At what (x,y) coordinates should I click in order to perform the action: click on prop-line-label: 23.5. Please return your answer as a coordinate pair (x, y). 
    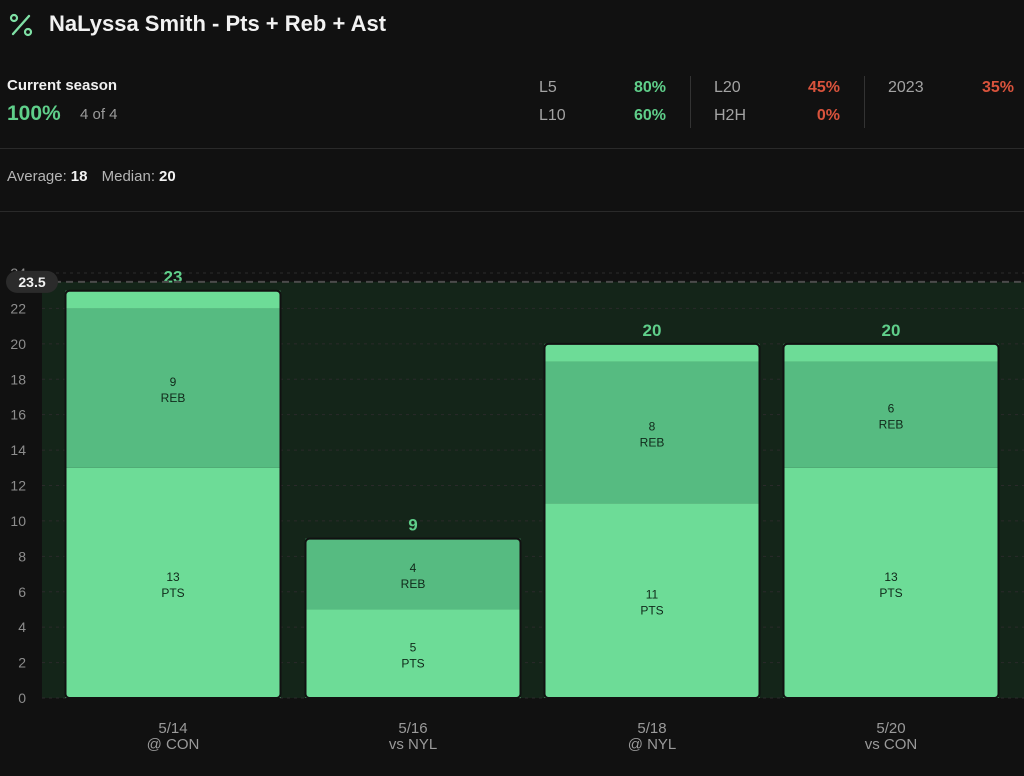
    Looking at the image, I should click on (31, 282).